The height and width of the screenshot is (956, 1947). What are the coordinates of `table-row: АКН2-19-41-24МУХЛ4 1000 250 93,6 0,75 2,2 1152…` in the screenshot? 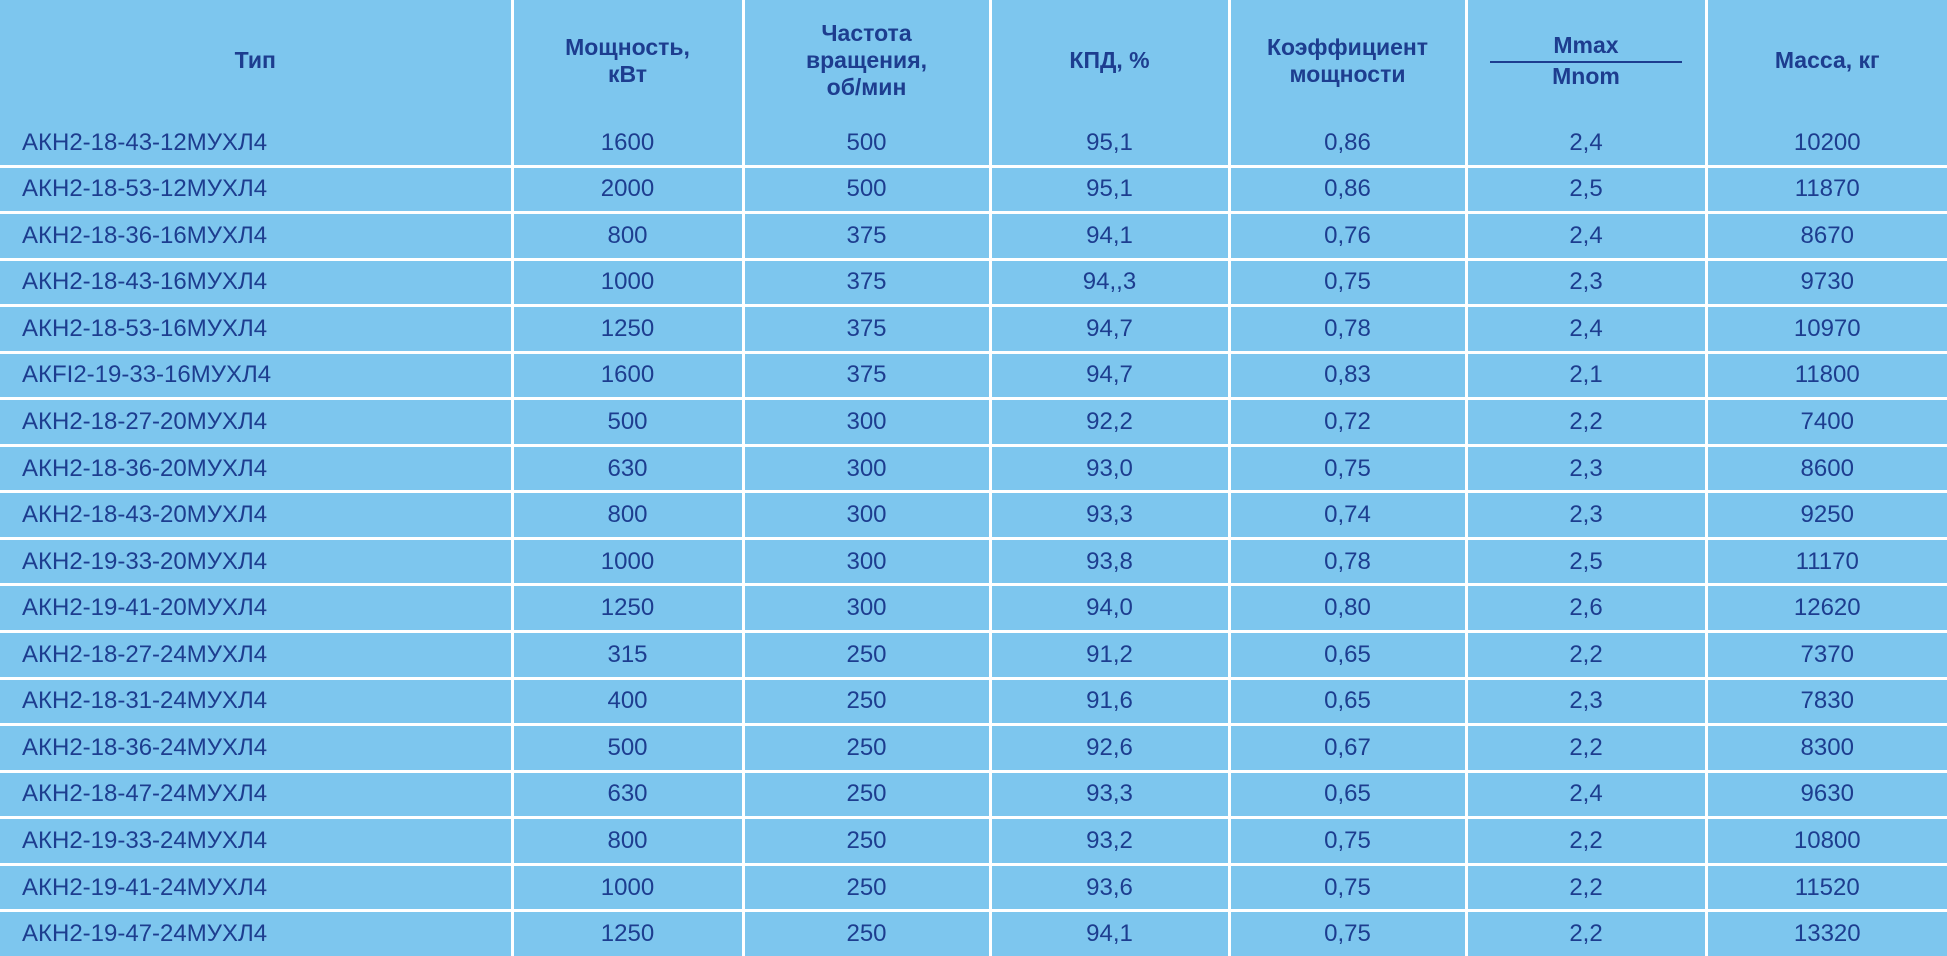 It's located at (973, 887).